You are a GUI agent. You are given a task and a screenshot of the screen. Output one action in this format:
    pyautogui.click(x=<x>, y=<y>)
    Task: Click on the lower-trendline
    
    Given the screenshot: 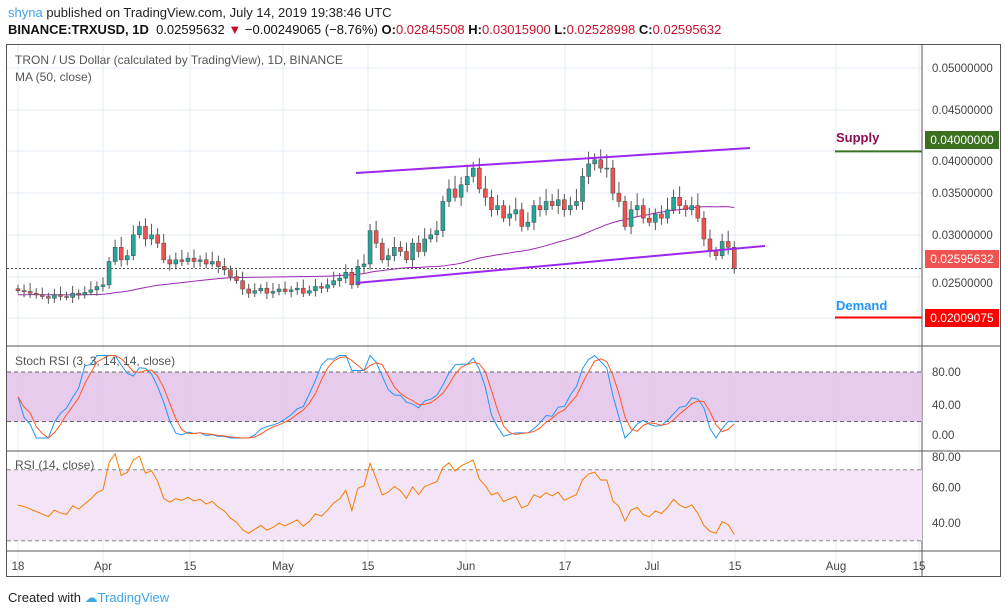 What is the action you would take?
    pyautogui.click(x=560, y=264)
    